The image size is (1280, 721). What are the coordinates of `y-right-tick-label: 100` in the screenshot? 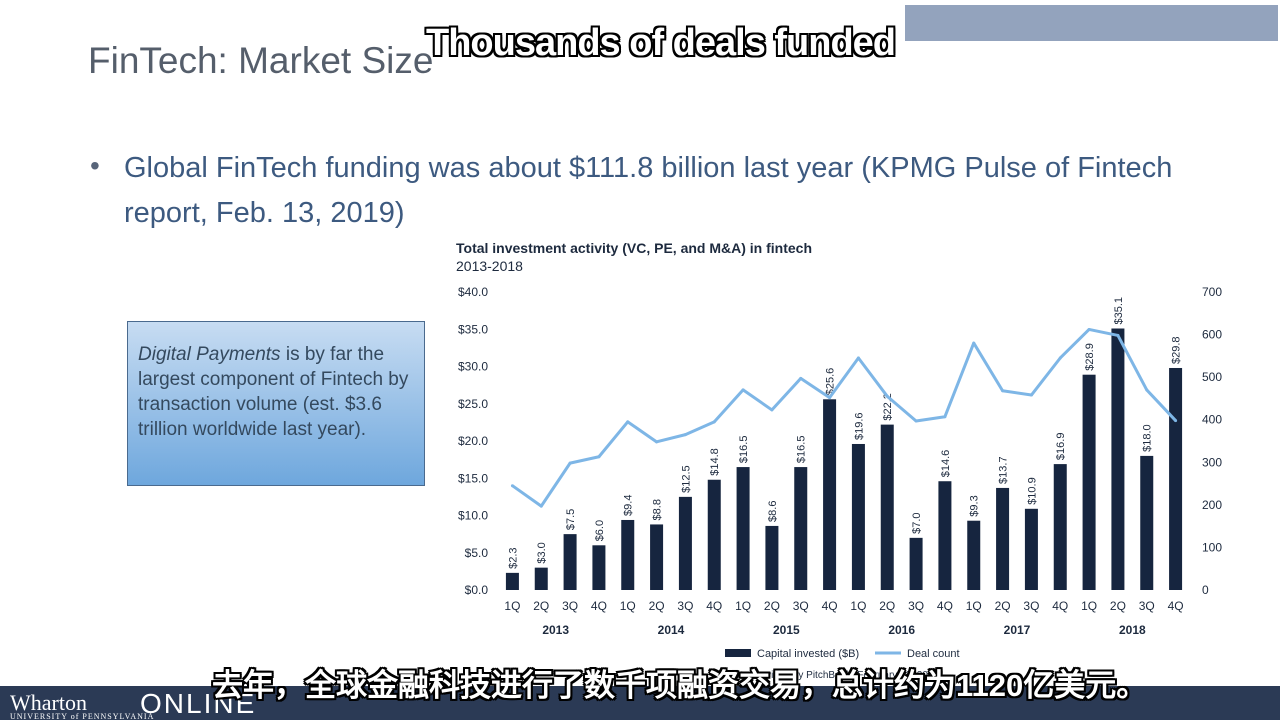 It's located at (1212, 547).